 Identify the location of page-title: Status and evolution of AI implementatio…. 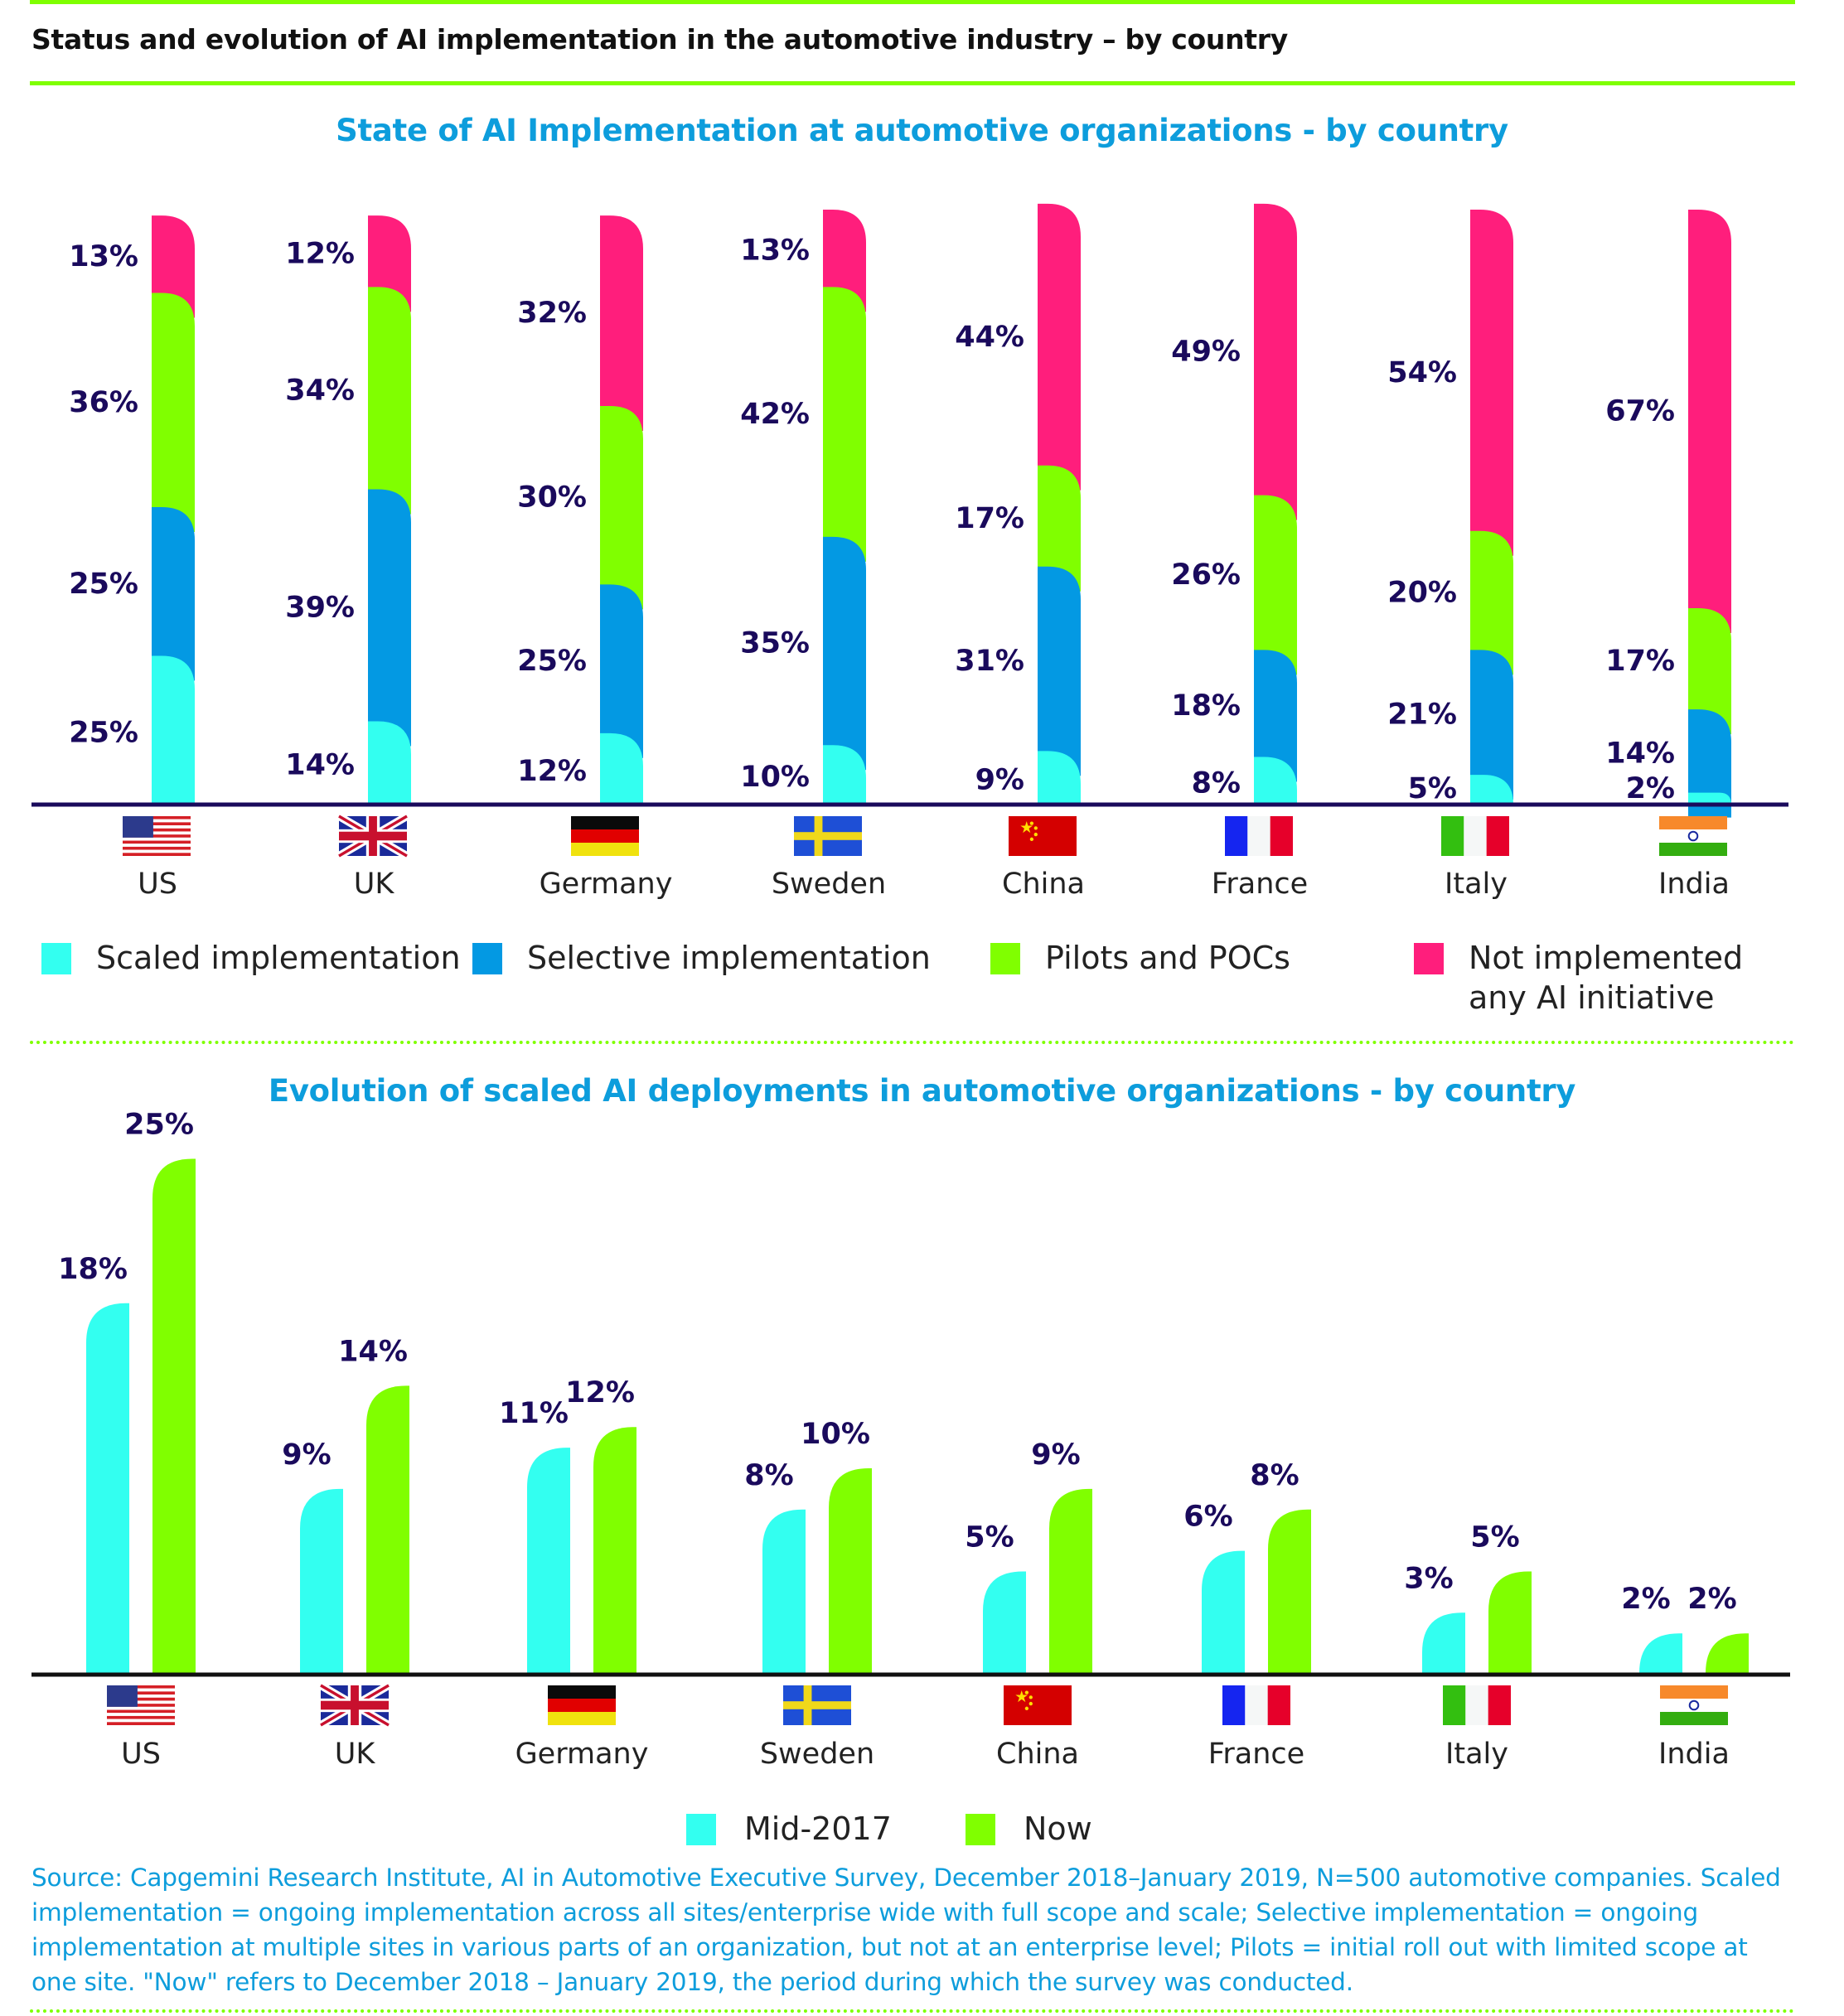
(660, 39).